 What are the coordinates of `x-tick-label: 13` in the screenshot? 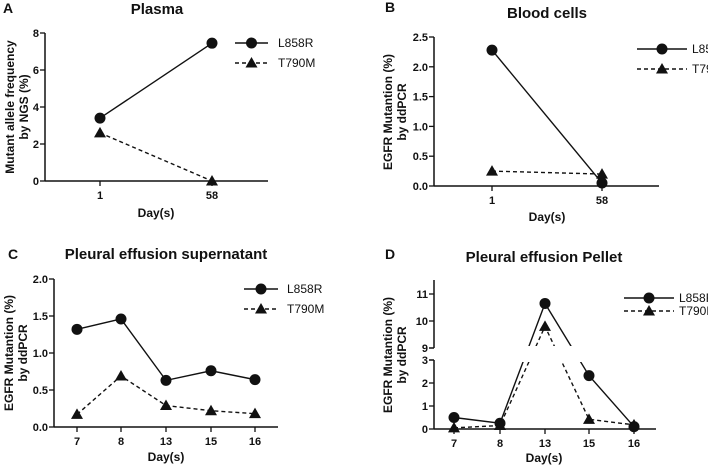 It's located at (166, 442).